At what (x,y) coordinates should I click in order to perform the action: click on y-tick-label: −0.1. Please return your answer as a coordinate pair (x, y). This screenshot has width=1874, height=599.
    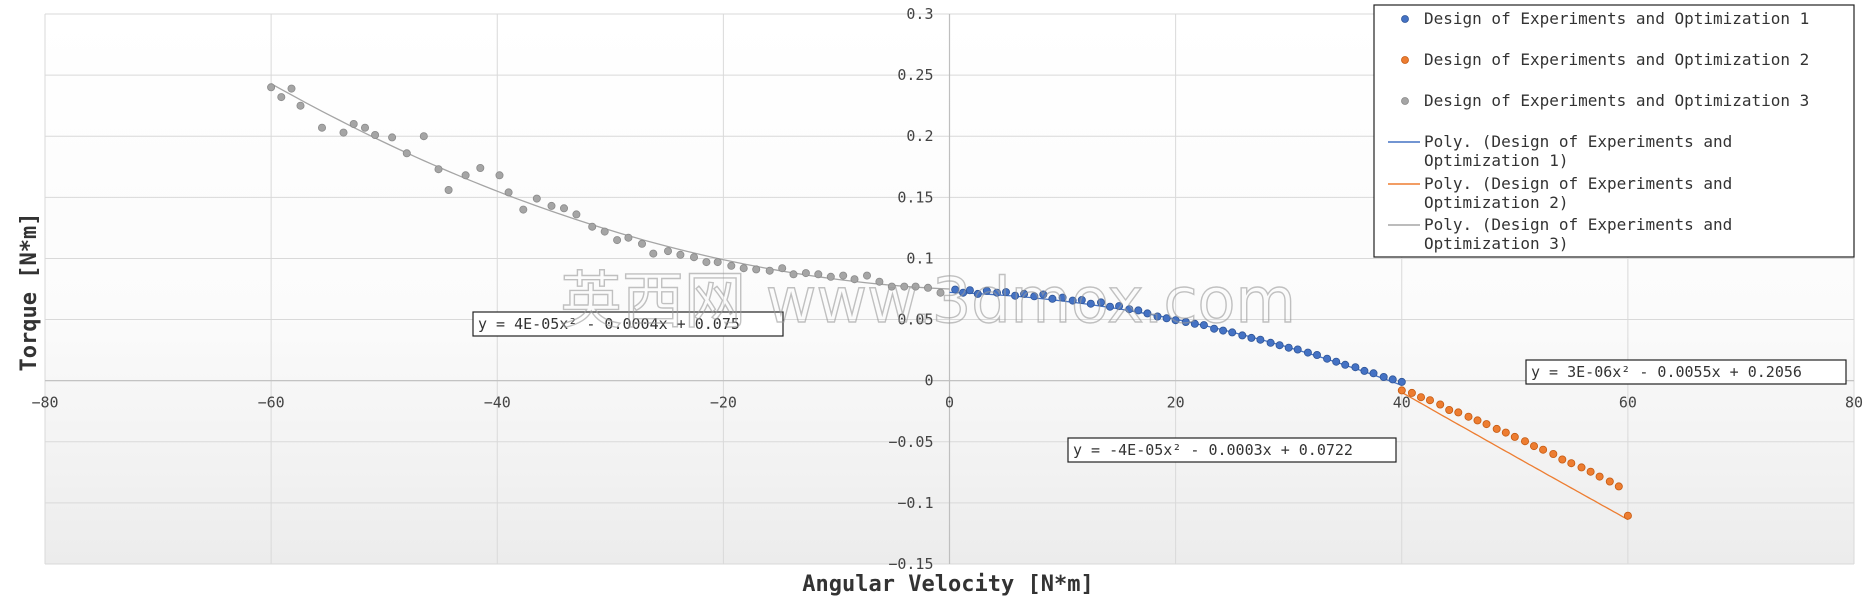
    Looking at the image, I should click on (915, 503).